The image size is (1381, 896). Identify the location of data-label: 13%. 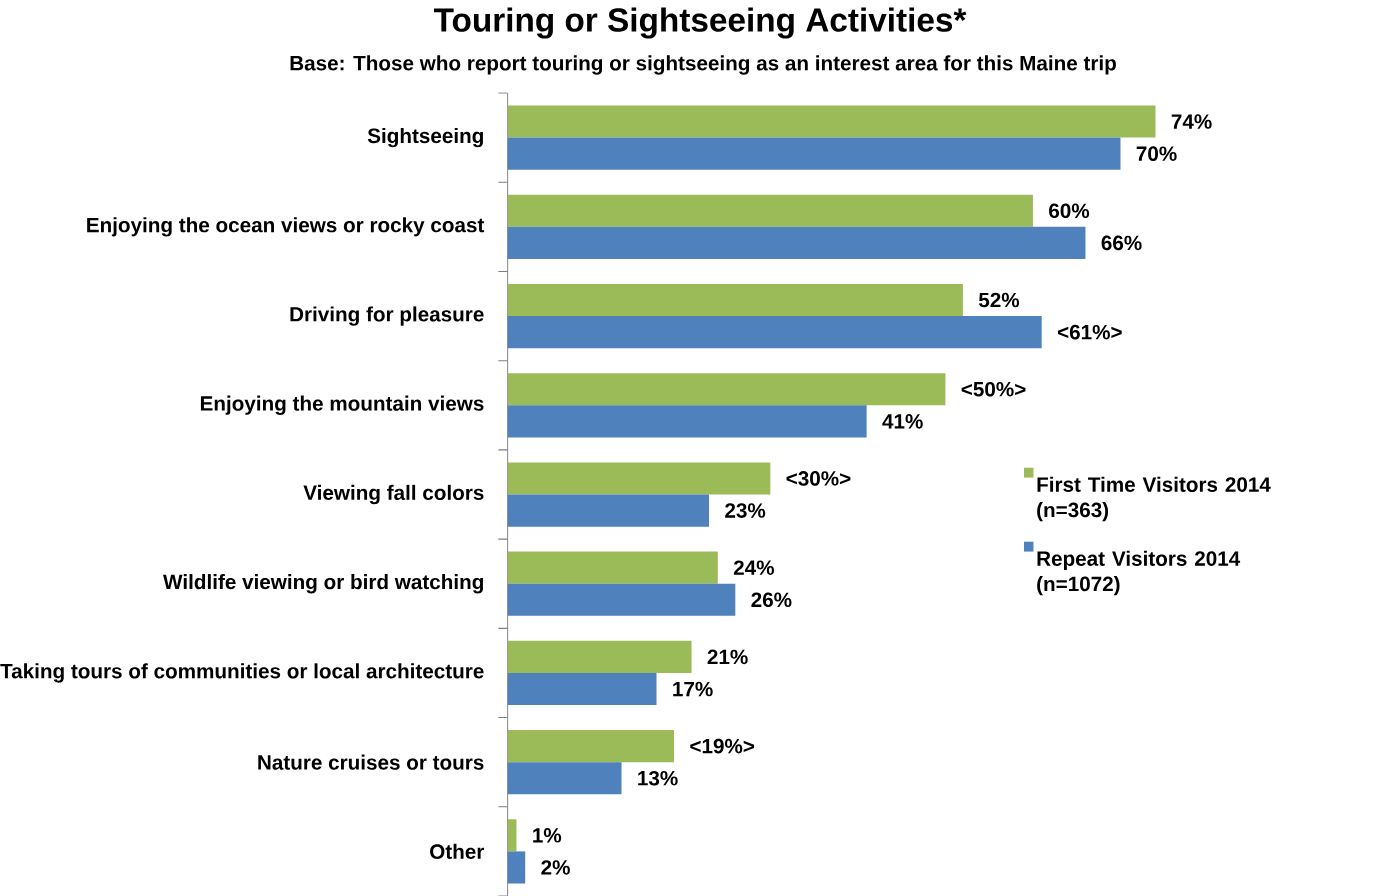
(658, 778).